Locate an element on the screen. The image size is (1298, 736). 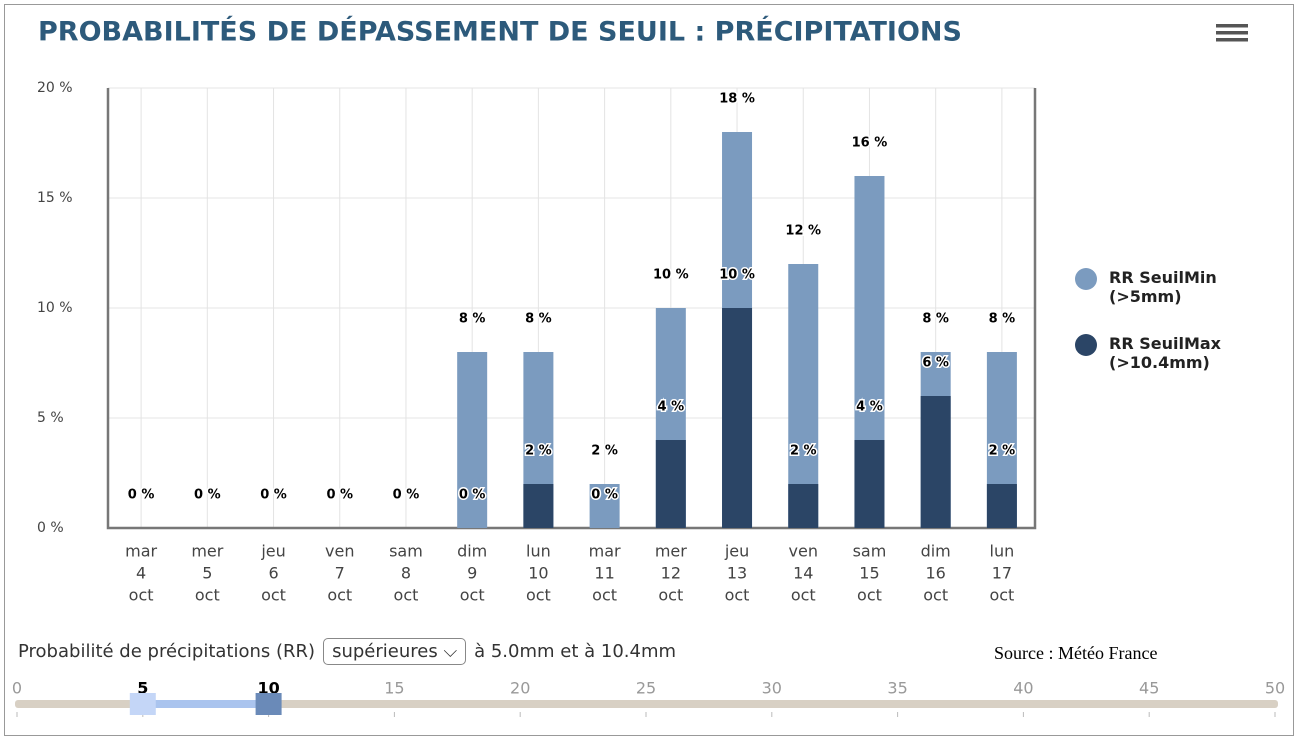
x-tick-label: mar is located at coordinates (141, 551).